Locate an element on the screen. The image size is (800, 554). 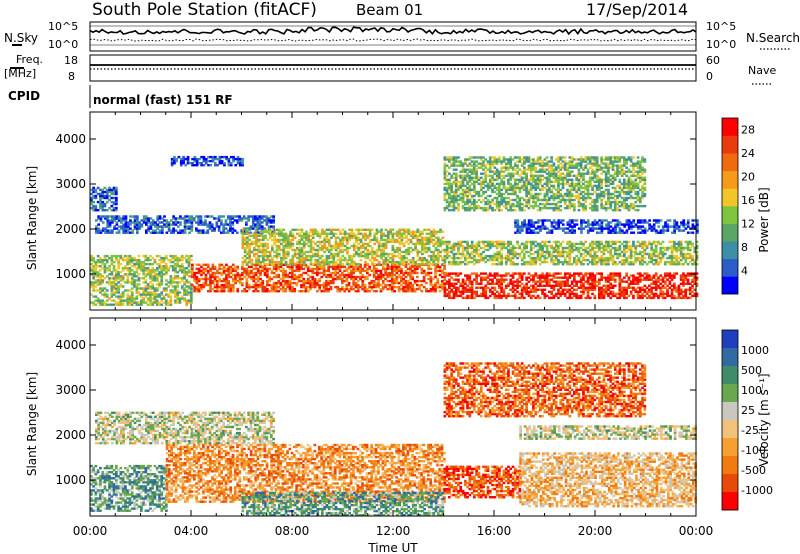
noise-tick-right-bottom: 10^0 is located at coordinates (721, 44).